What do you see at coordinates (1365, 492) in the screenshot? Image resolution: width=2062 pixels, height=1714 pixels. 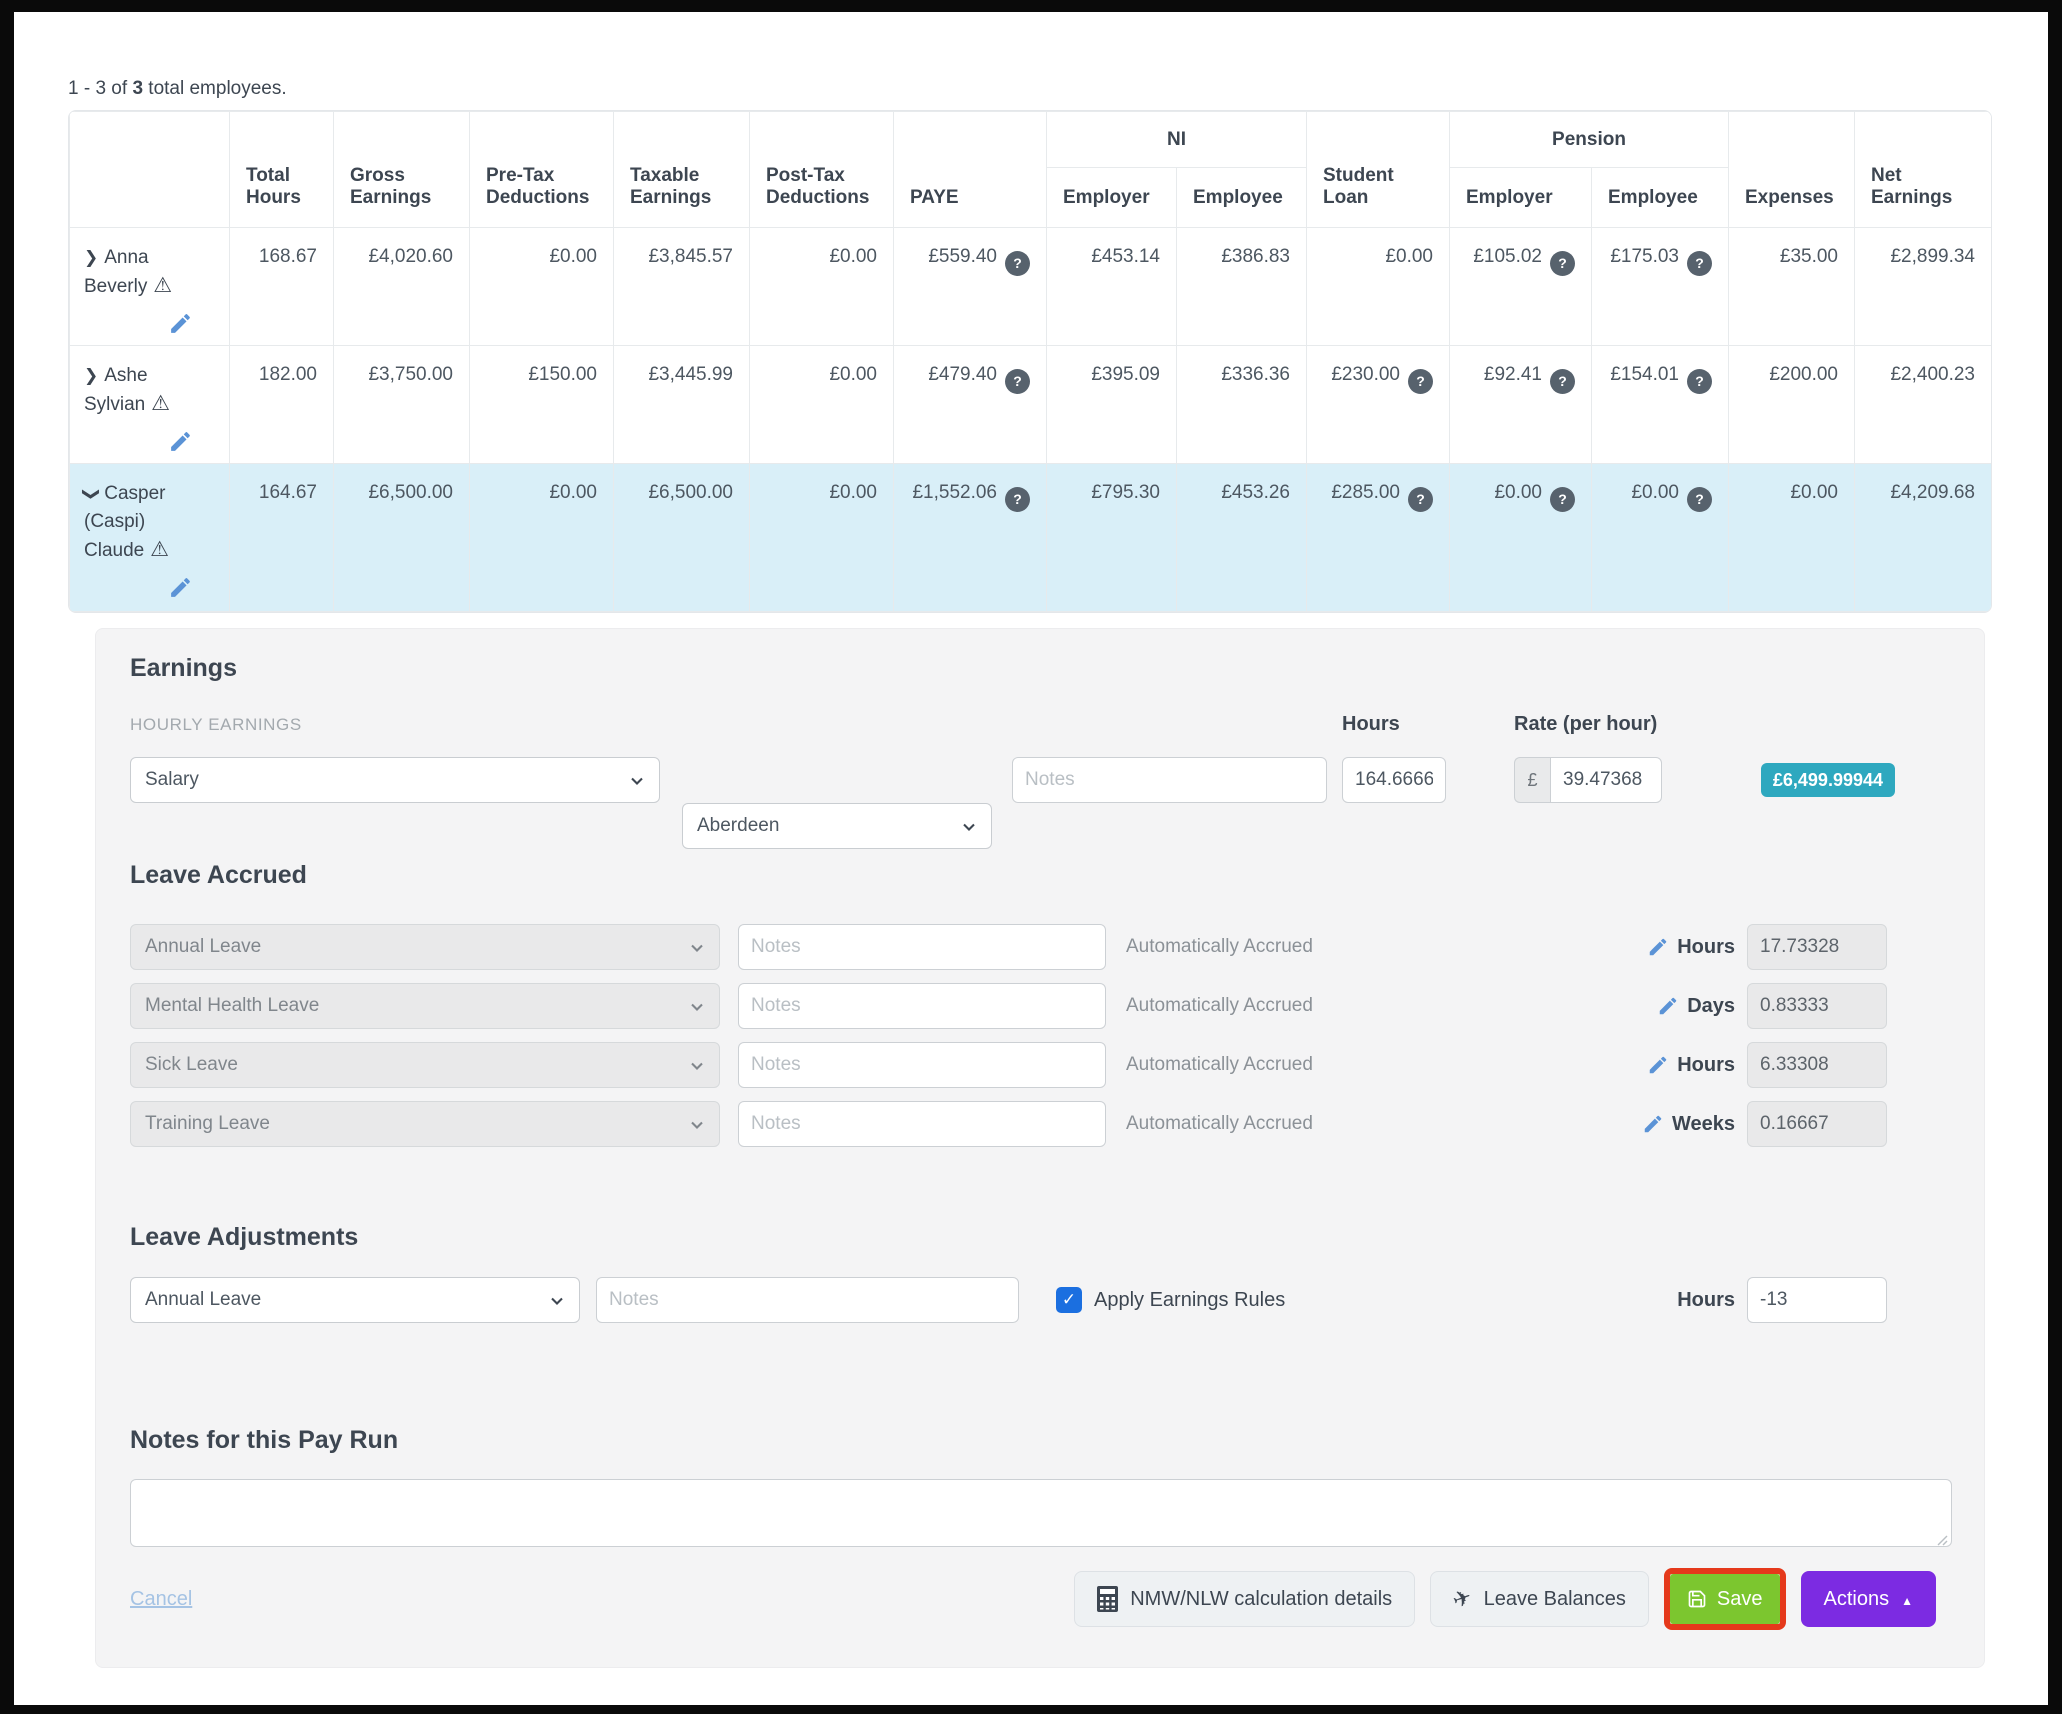 I see `student-loan-value: £285.00` at bounding box center [1365, 492].